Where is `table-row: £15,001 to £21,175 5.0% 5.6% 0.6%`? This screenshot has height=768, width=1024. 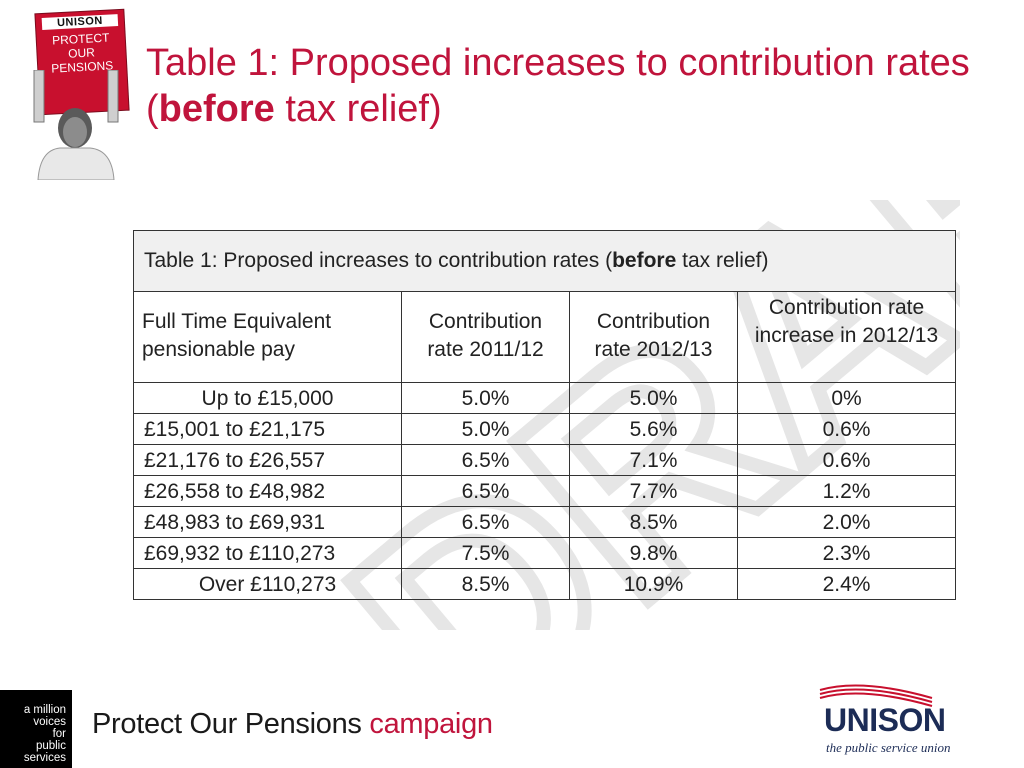 table-row: £15,001 to £21,175 5.0% 5.6% 0.6% is located at coordinates (545, 429).